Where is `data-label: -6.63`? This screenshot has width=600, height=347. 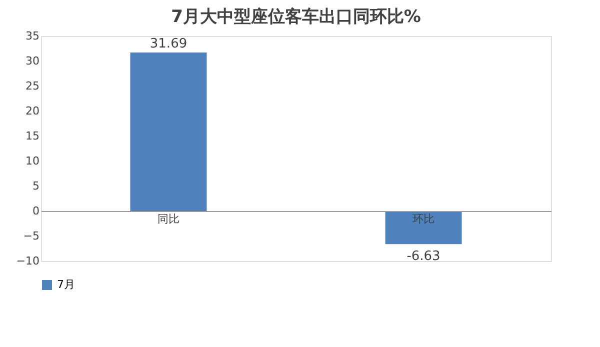
data-label: -6.63 is located at coordinates (423, 256).